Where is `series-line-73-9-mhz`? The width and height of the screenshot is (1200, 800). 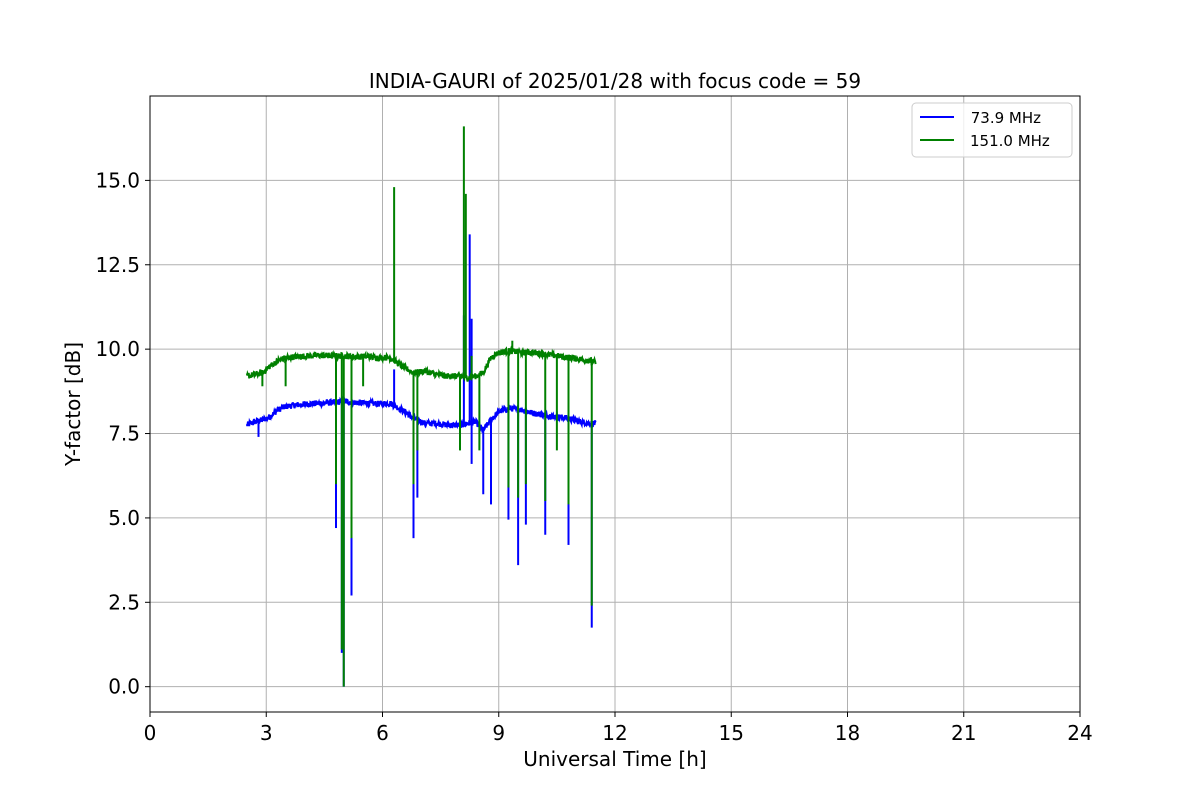 series-line-73-9-mhz is located at coordinates (421, 414).